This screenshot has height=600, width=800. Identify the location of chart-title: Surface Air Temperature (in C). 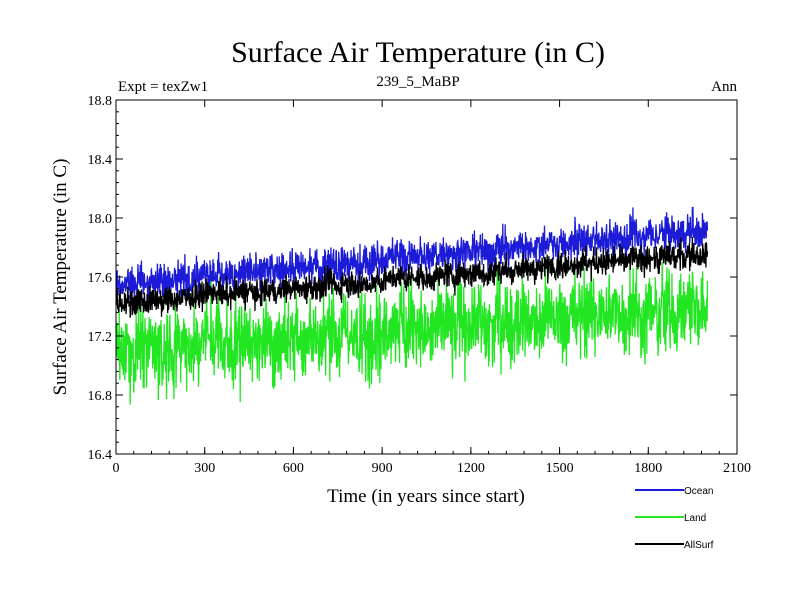
(418, 52).